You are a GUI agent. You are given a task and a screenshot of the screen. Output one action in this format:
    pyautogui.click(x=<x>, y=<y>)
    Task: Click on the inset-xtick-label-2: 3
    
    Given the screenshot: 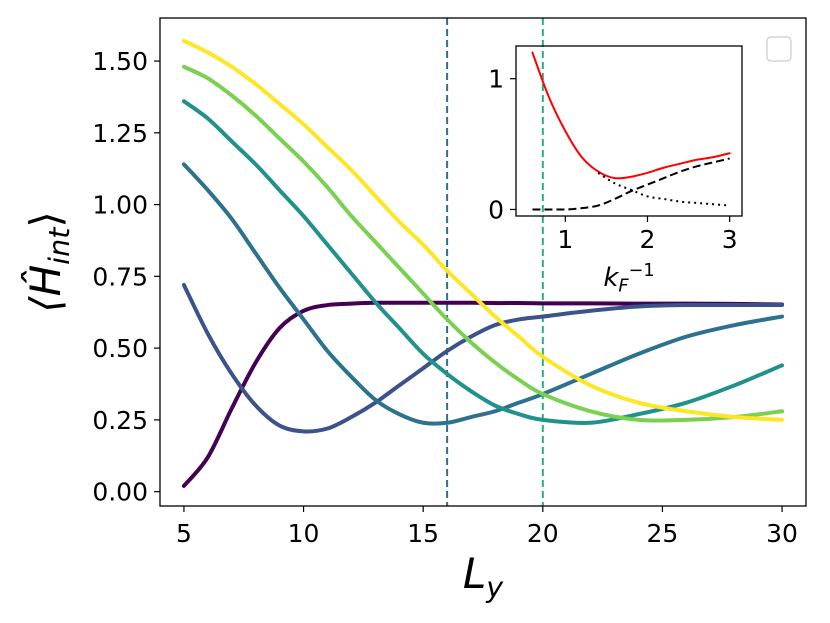 What is the action you would take?
    pyautogui.click(x=730, y=239)
    